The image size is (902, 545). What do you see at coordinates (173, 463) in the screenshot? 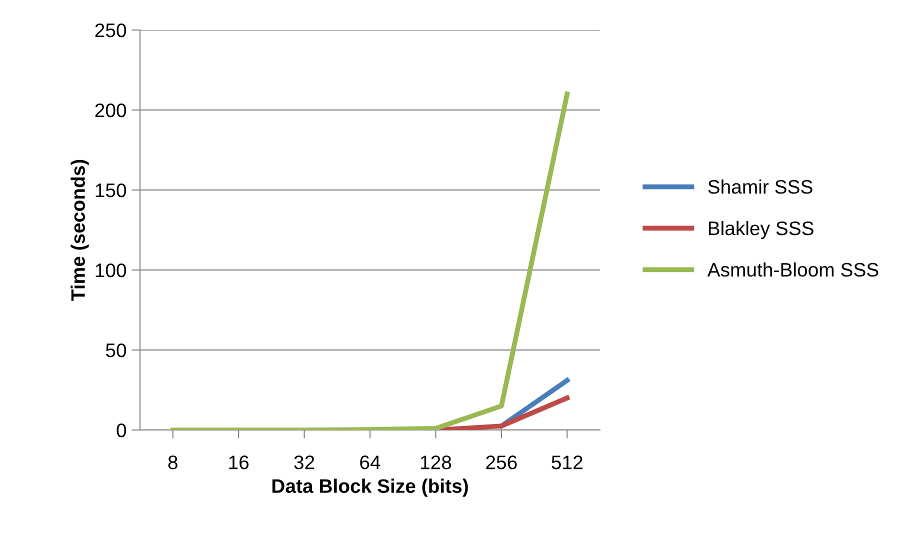
I see `x-tick-label: 8` at bounding box center [173, 463].